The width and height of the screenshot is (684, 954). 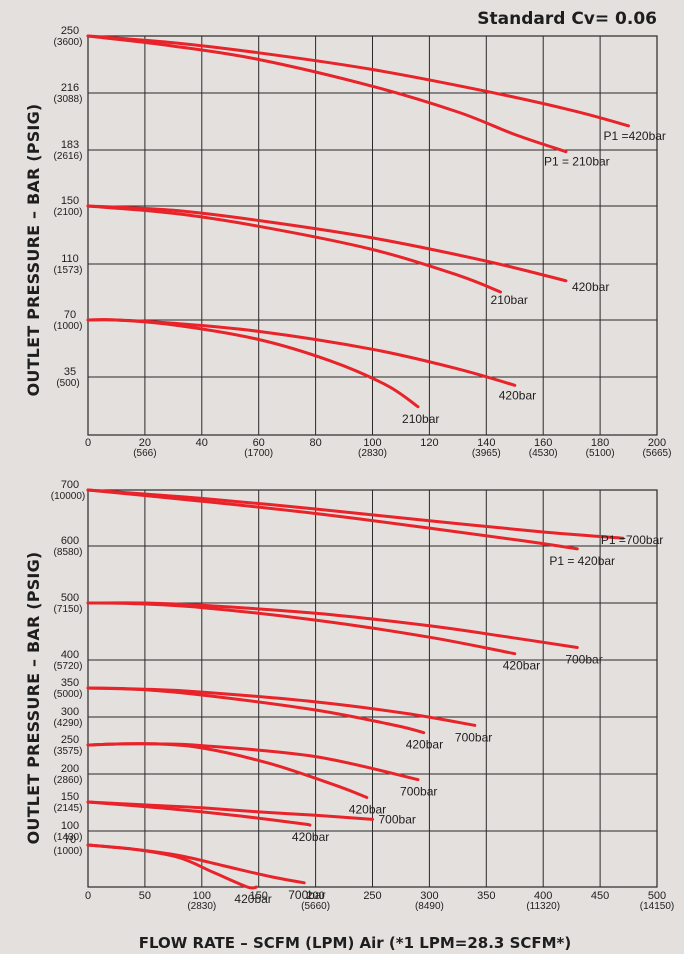 What do you see at coordinates (70, 769) in the screenshot?
I see `y-tick-label: 200` at bounding box center [70, 769].